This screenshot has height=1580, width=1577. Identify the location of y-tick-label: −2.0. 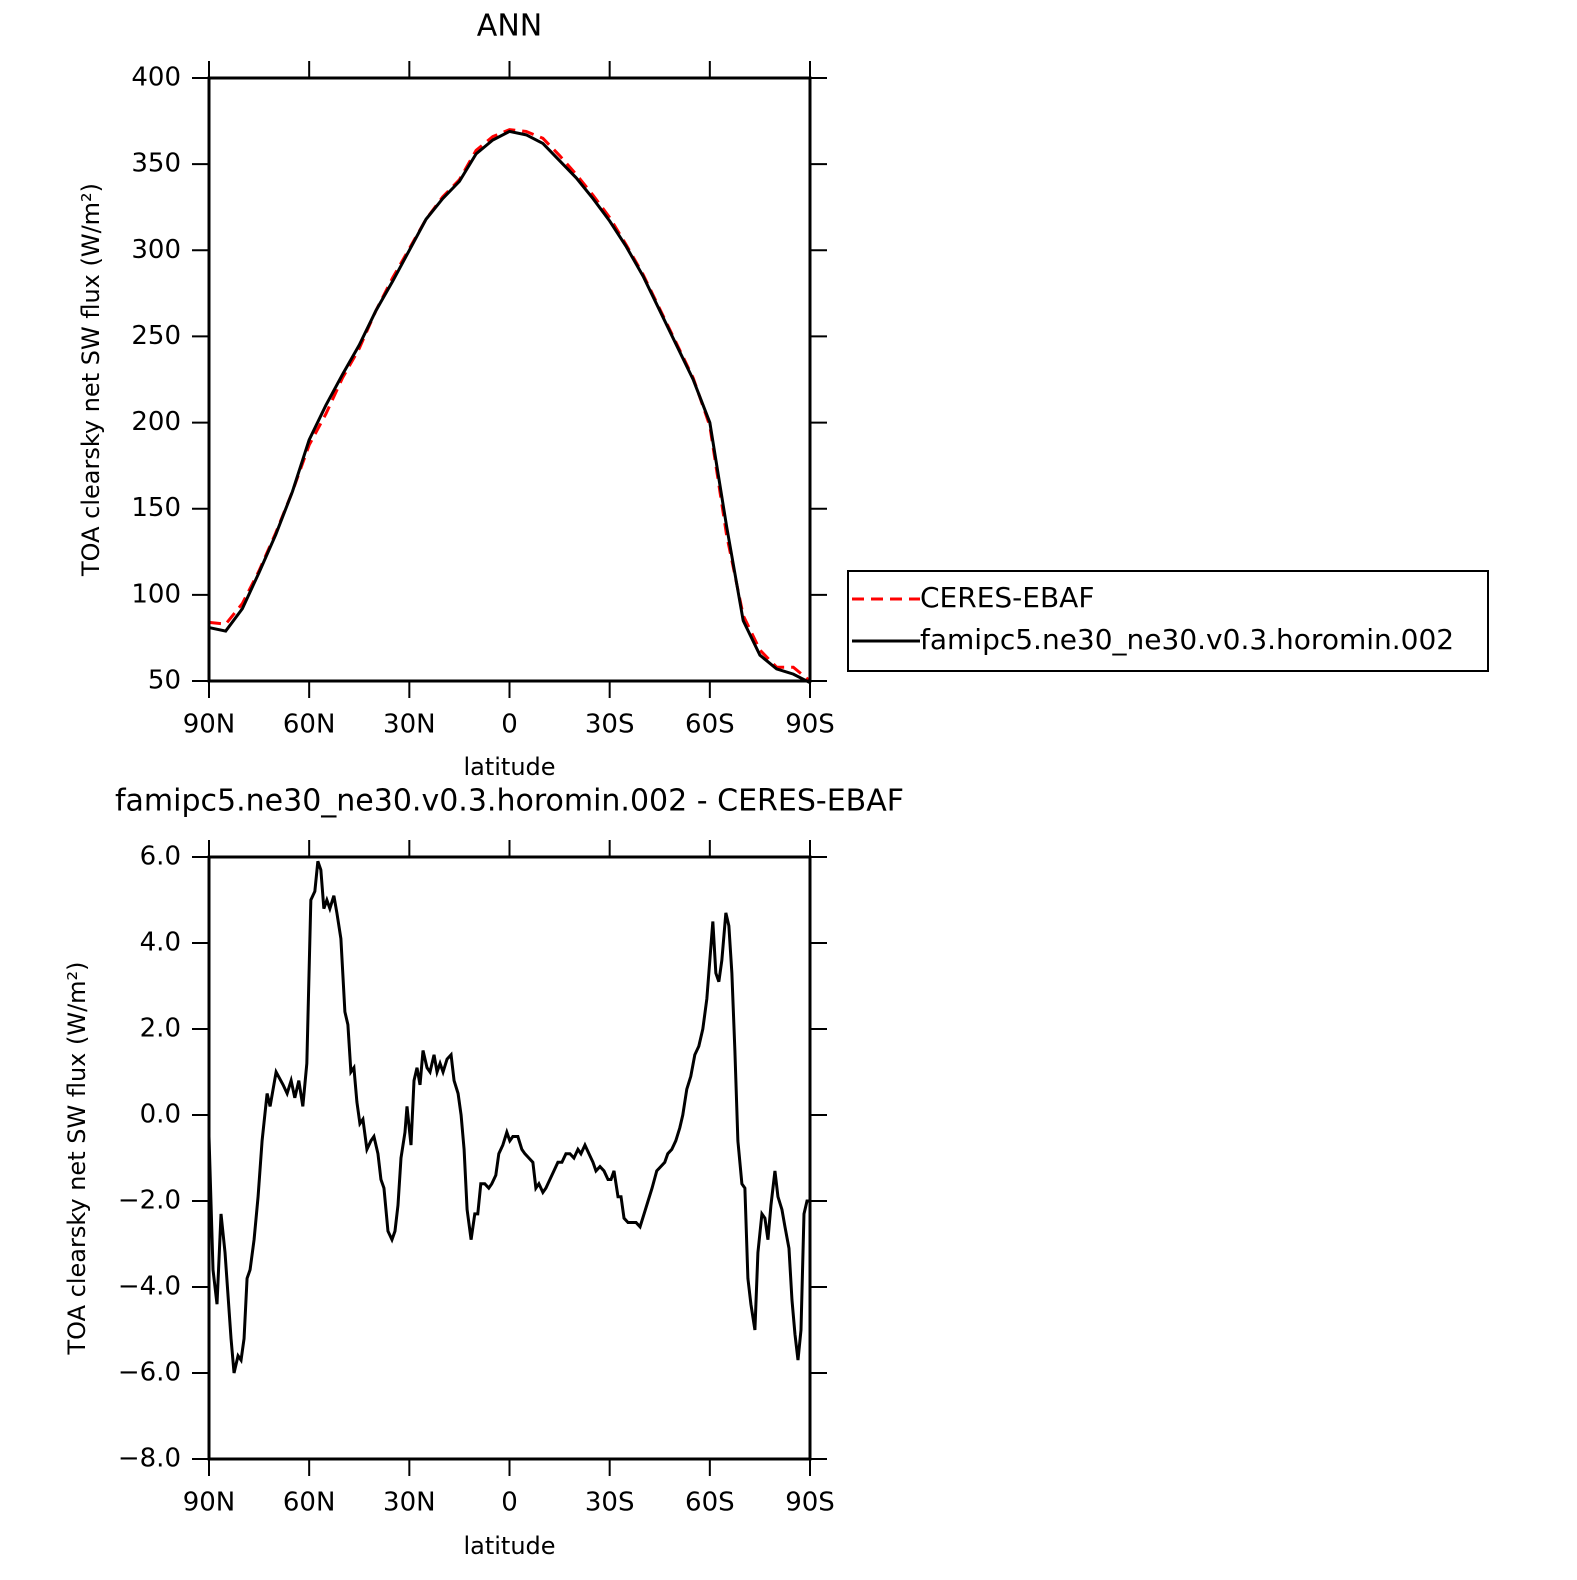
(149, 1201).